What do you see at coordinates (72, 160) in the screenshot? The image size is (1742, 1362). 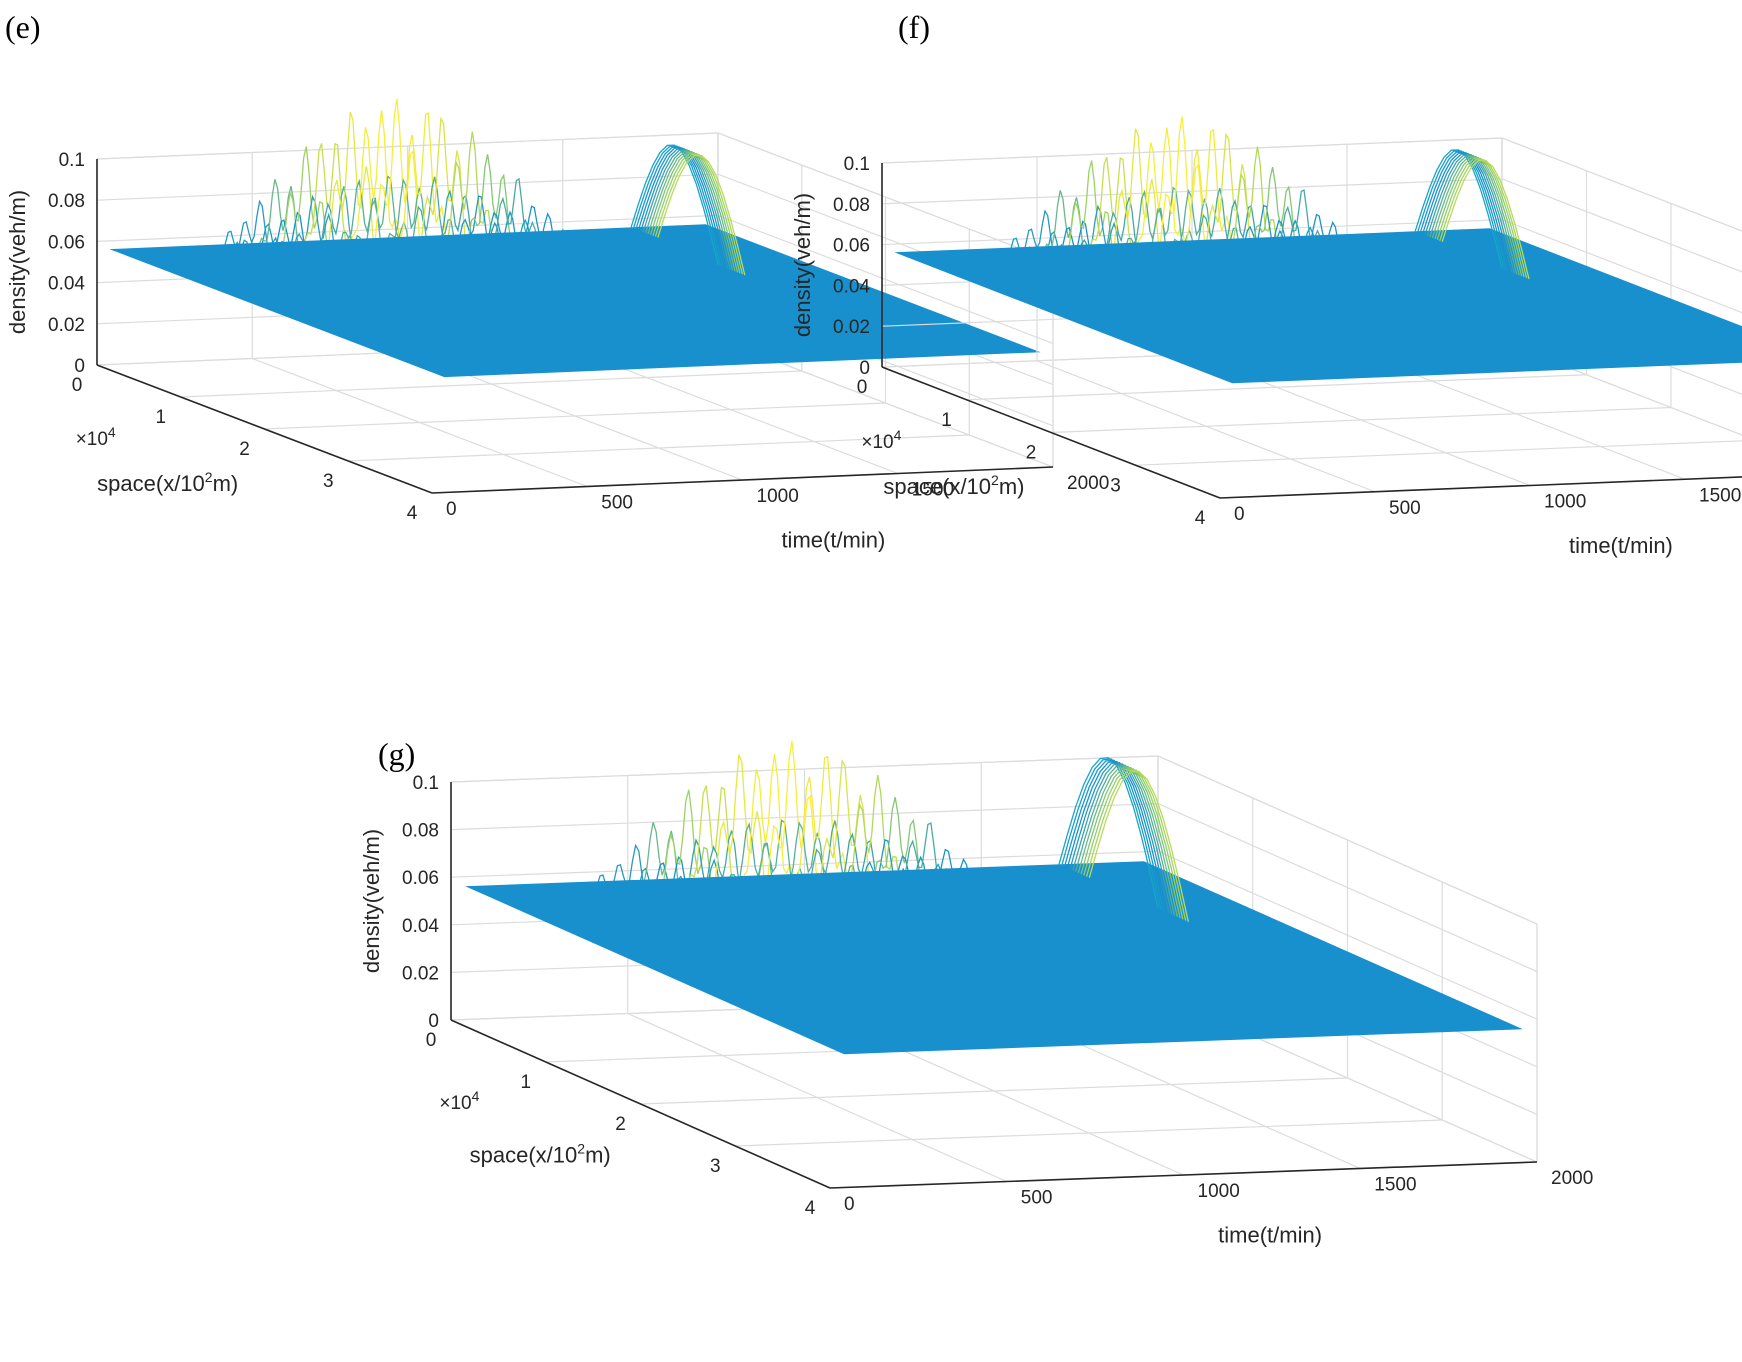 I see `z-tick-label: 0.1` at bounding box center [72, 160].